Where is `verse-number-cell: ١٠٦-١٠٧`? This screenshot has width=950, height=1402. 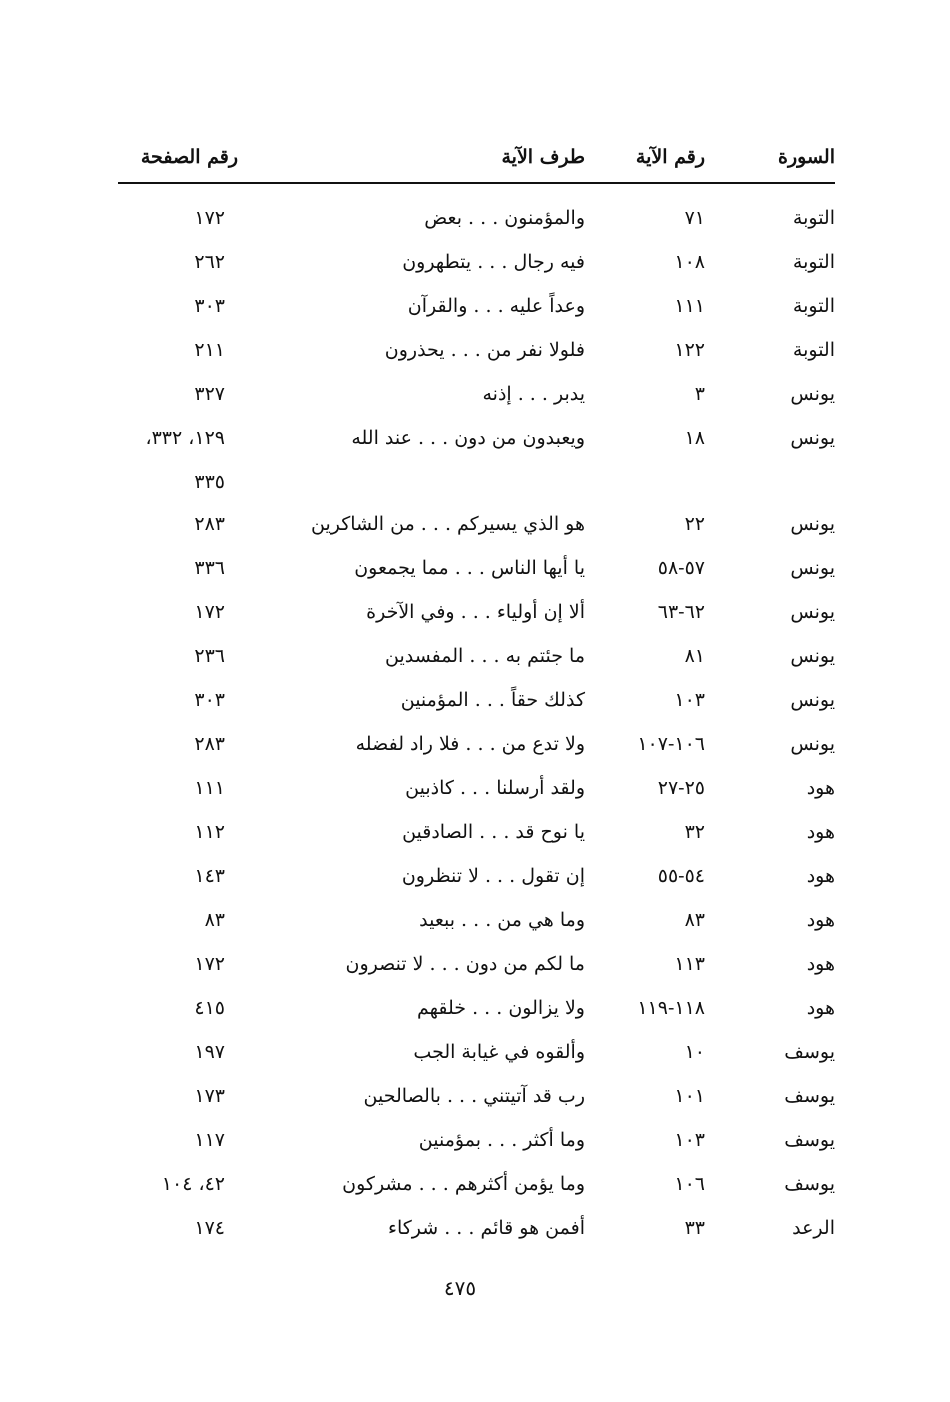 verse-number-cell: ١٠٦-١٠٧ is located at coordinates (671, 744).